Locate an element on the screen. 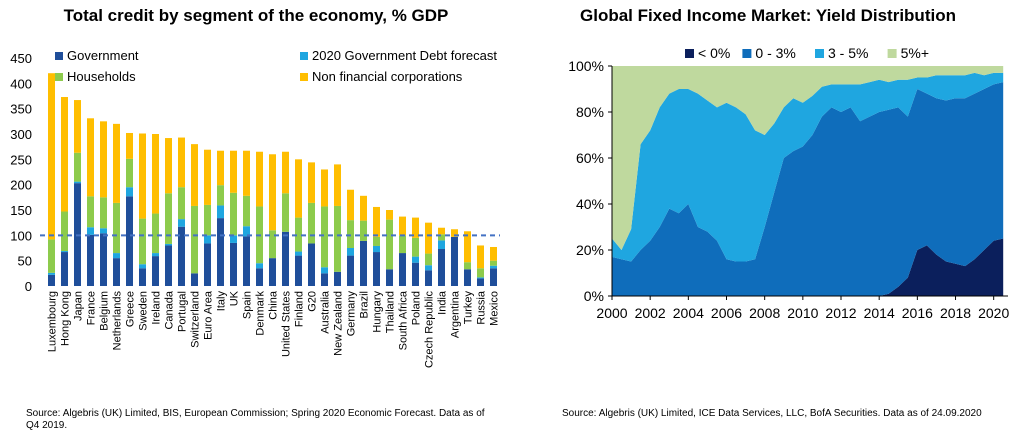 The image size is (1024, 444). bar-denmark-government is located at coordinates (259, 277).